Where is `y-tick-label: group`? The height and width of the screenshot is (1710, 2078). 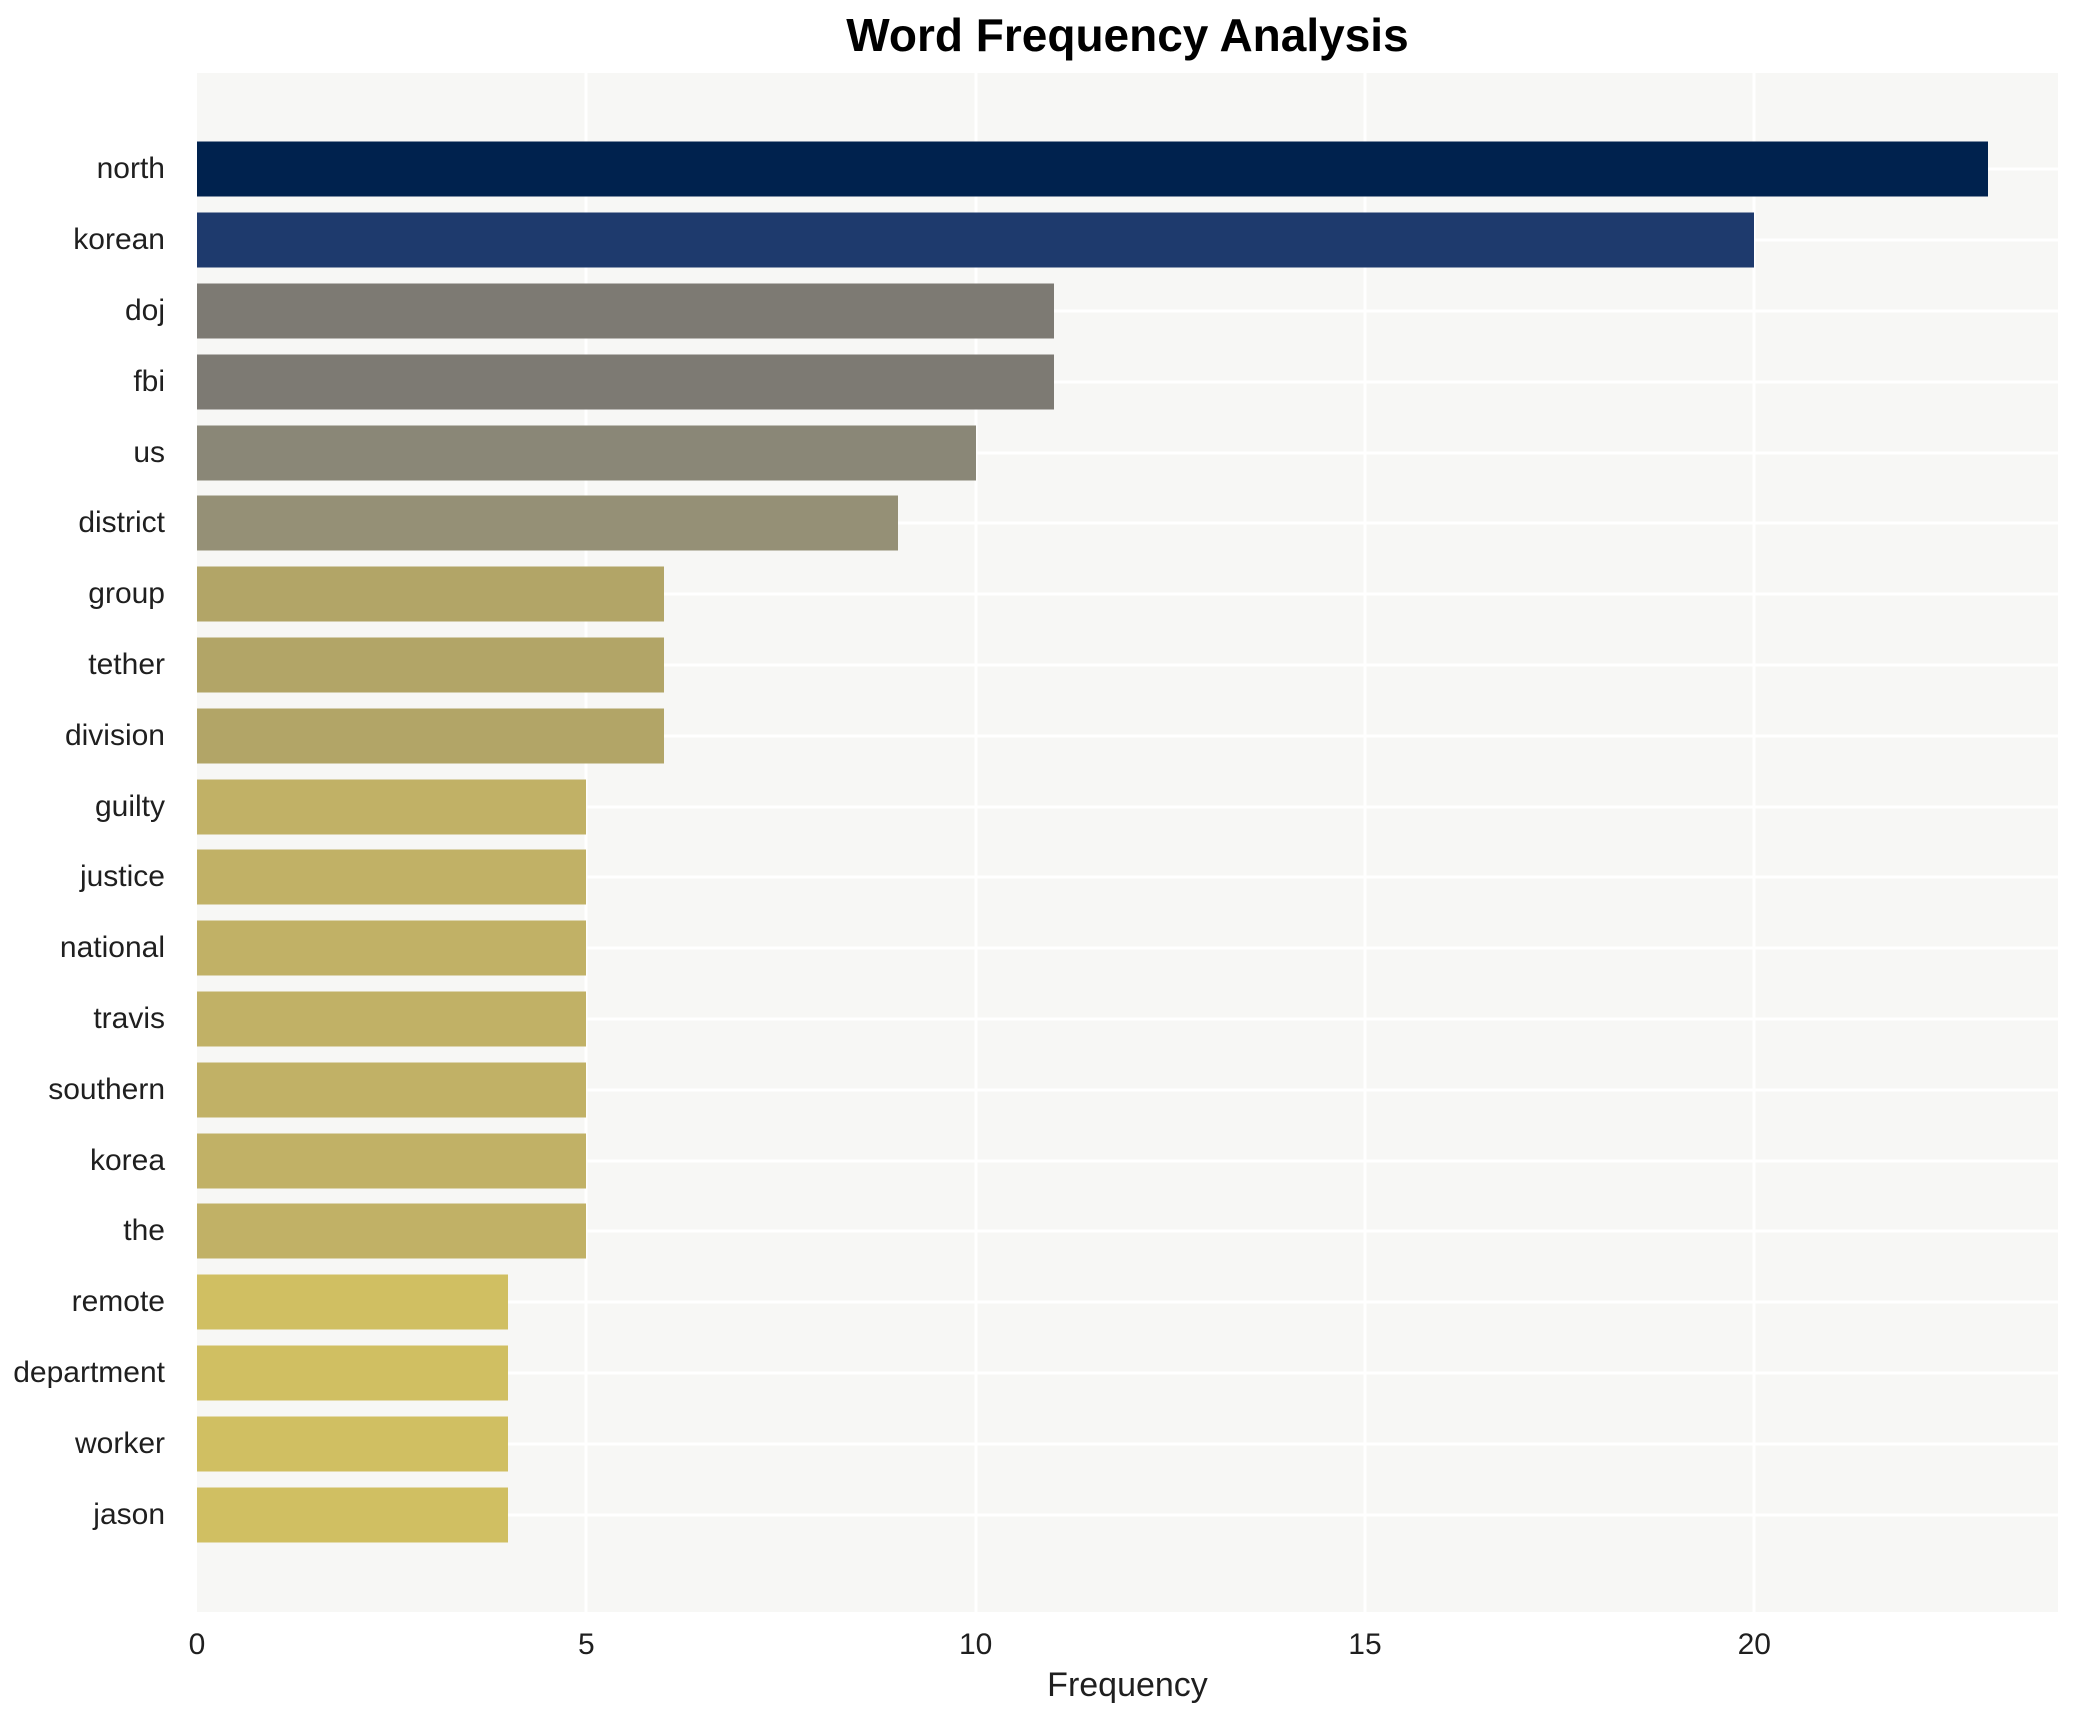 y-tick-label: group is located at coordinates (126, 594).